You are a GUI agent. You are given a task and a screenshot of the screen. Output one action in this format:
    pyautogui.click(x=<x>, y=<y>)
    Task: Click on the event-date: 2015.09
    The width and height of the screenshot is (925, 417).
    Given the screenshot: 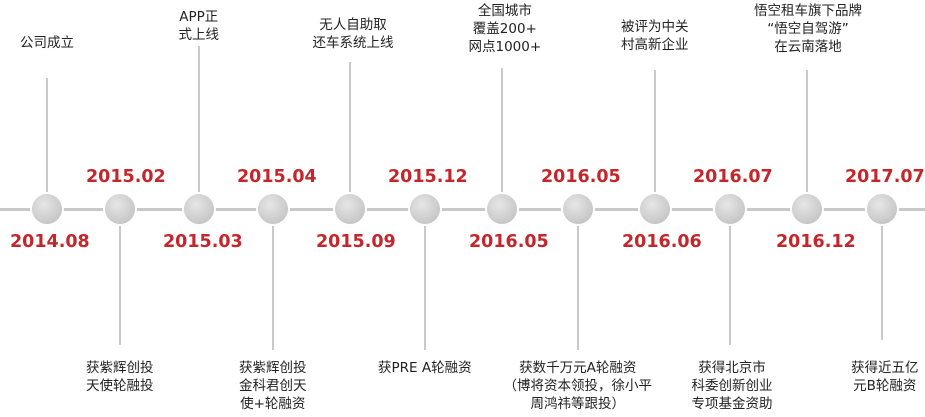 What is the action you would take?
    pyautogui.click(x=356, y=242)
    